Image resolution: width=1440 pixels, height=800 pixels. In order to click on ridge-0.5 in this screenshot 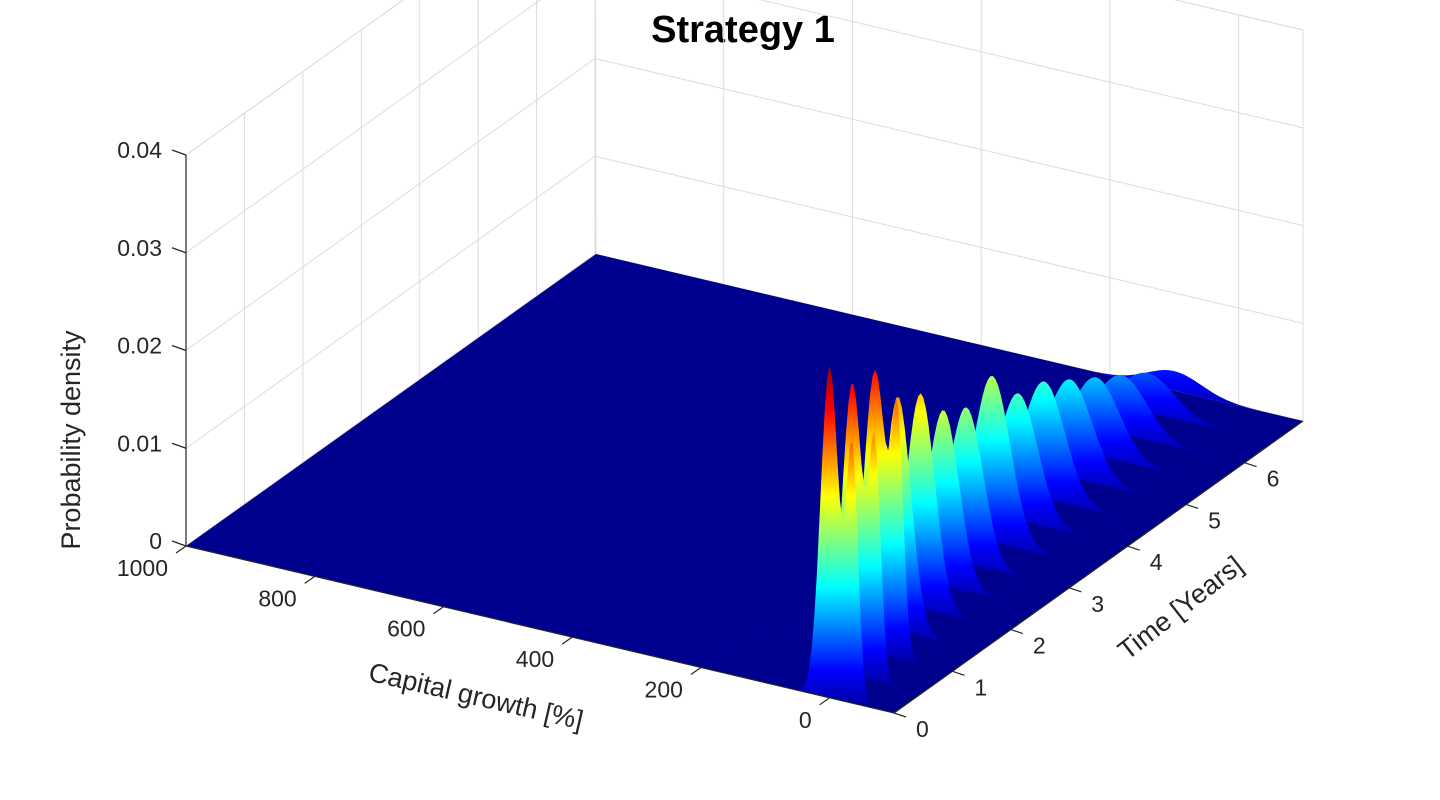, I will do `click(820, 538)`.